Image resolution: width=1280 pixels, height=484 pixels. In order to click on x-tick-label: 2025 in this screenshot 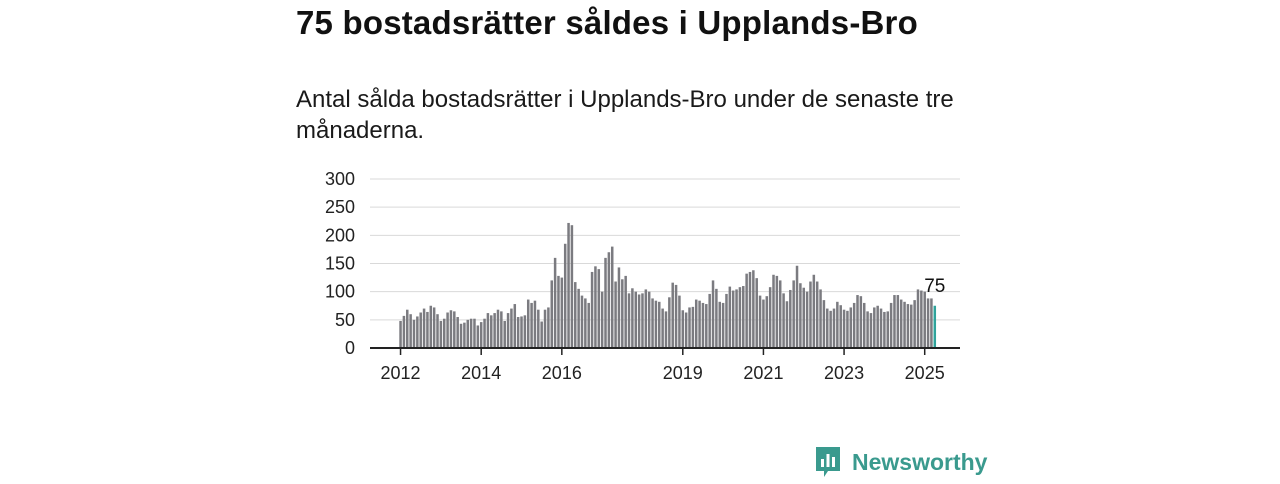, I will do `click(925, 373)`.